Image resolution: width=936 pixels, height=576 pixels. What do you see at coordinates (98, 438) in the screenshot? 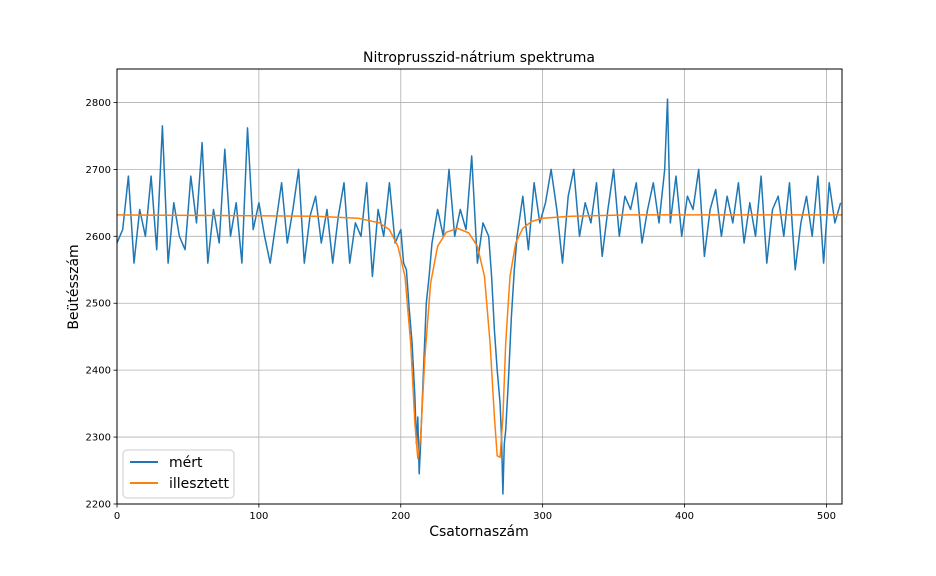
I see `y-tick-label: 2300` at bounding box center [98, 438].